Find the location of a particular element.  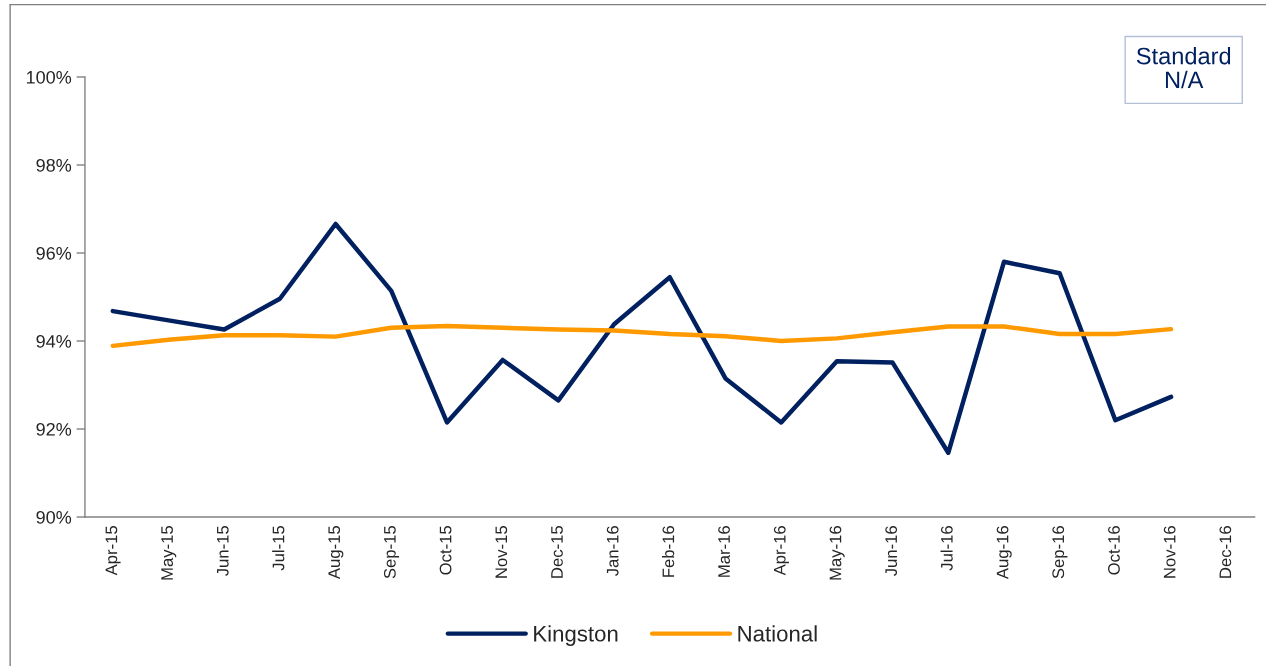

y-tick-label: 94% is located at coordinates (54, 341).